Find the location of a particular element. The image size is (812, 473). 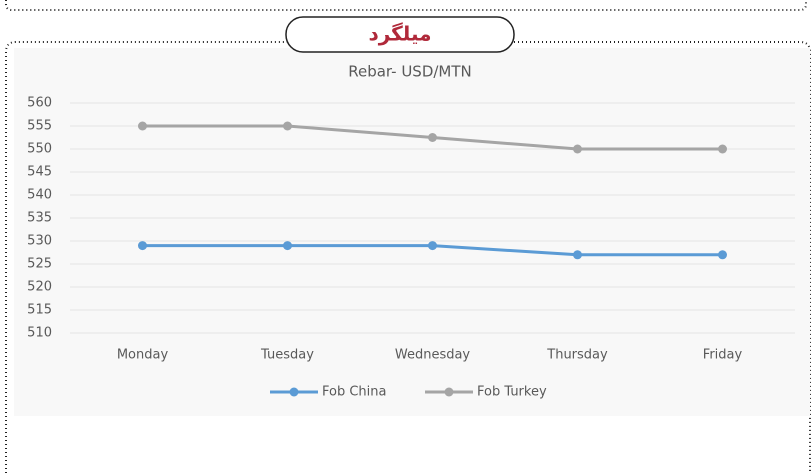

y-tick-label: 545 is located at coordinates (39, 172).